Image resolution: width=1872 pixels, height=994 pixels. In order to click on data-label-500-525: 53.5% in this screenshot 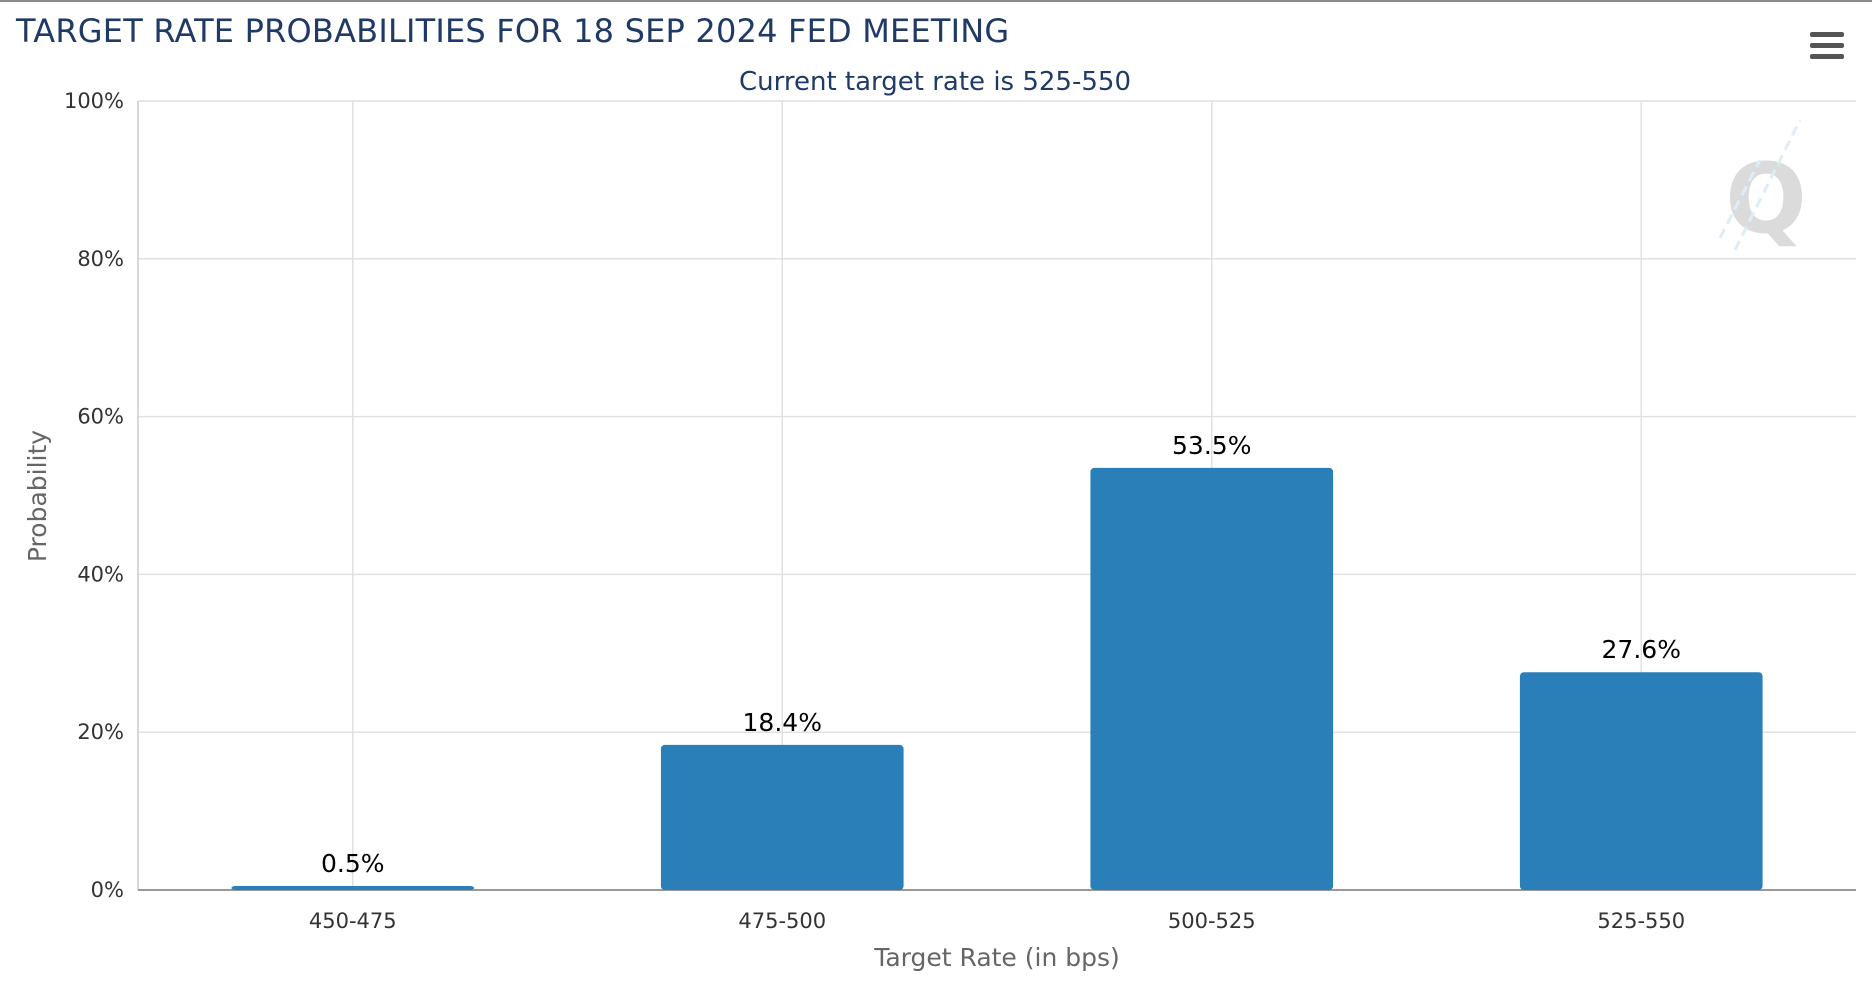, I will do `click(1211, 445)`.